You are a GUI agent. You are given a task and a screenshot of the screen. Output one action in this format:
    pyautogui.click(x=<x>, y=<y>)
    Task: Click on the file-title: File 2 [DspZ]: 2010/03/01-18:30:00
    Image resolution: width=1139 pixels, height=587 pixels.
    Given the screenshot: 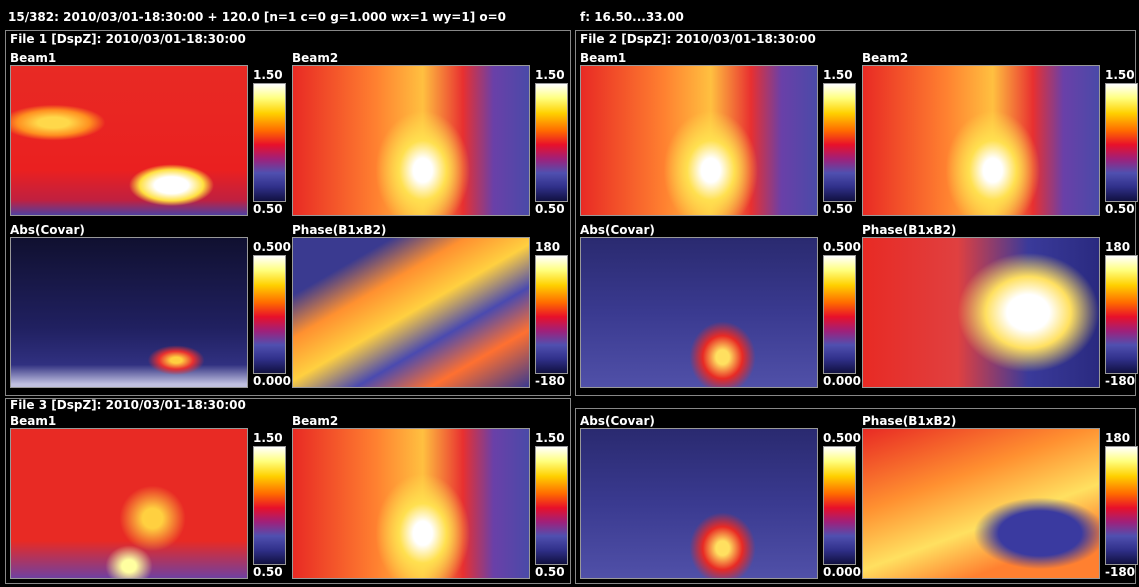 What is the action you would take?
    pyautogui.click(x=698, y=39)
    